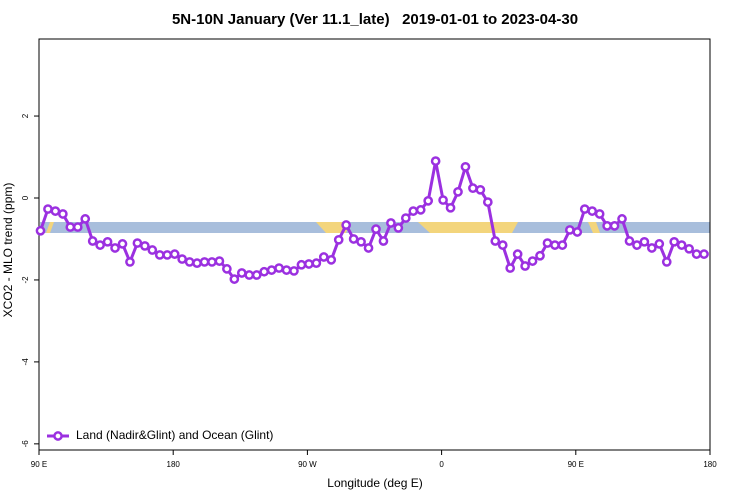 The height and width of the screenshot is (500, 750). What do you see at coordinates (25, 444) in the screenshot?
I see `y-tick-label: -6` at bounding box center [25, 444].